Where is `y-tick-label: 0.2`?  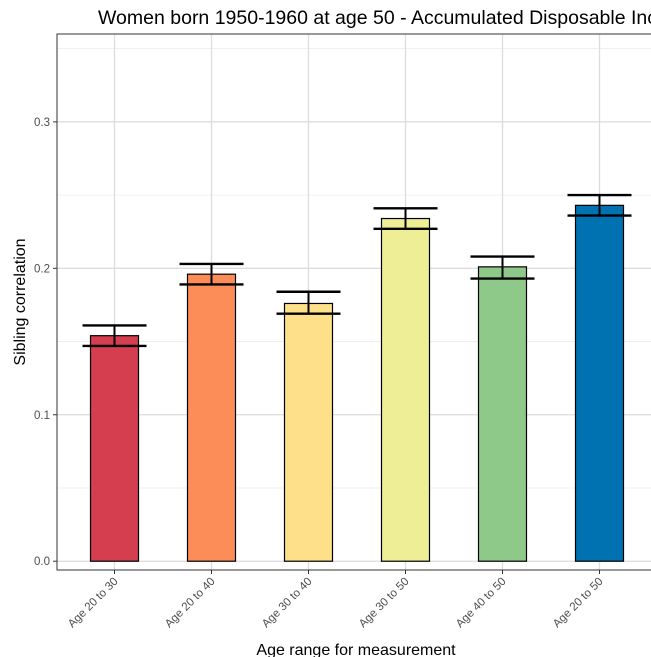
y-tick-label: 0.2 is located at coordinates (42, 269).